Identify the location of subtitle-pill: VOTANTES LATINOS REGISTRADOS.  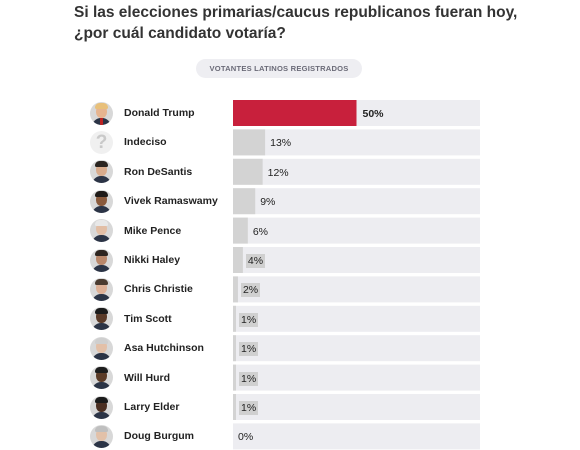
(279, 68).